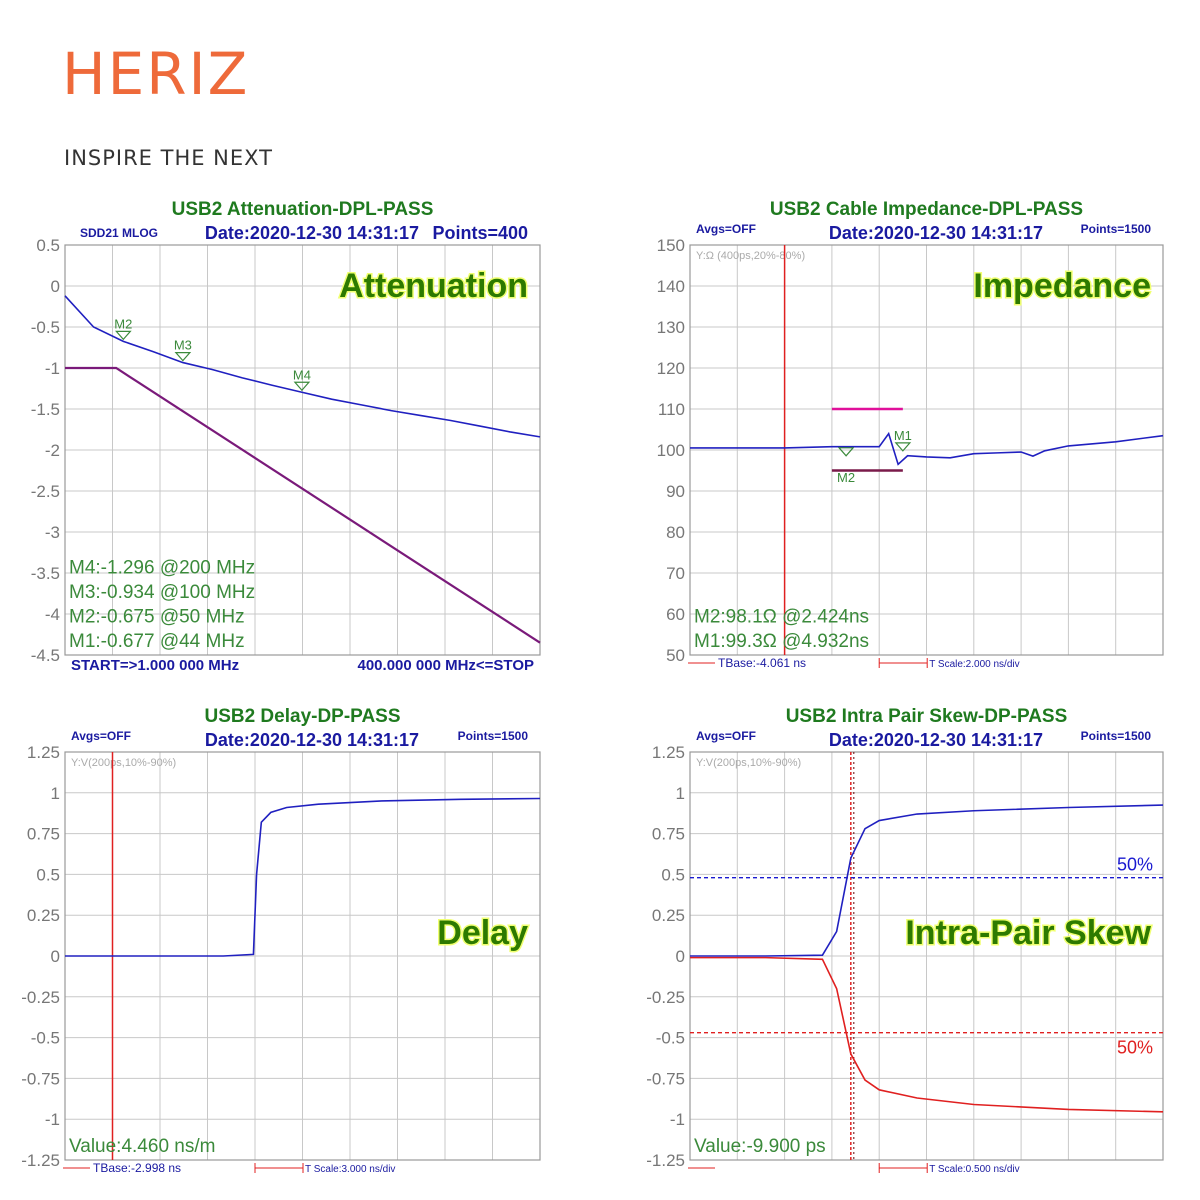  What do you see at coordinates (162, 592) in the screenshot?
I see `marker-readout: M3:-0.934 @100 MHz` at bounding box center [162, 592].